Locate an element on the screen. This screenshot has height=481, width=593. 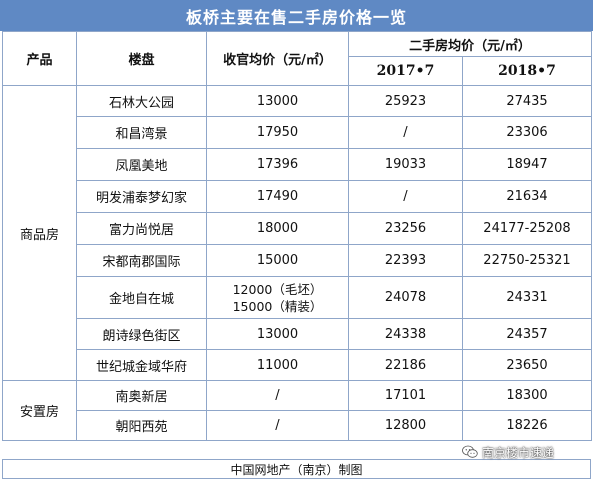
watermark: 南京楼市速递 is located at coordinates (508, 452).